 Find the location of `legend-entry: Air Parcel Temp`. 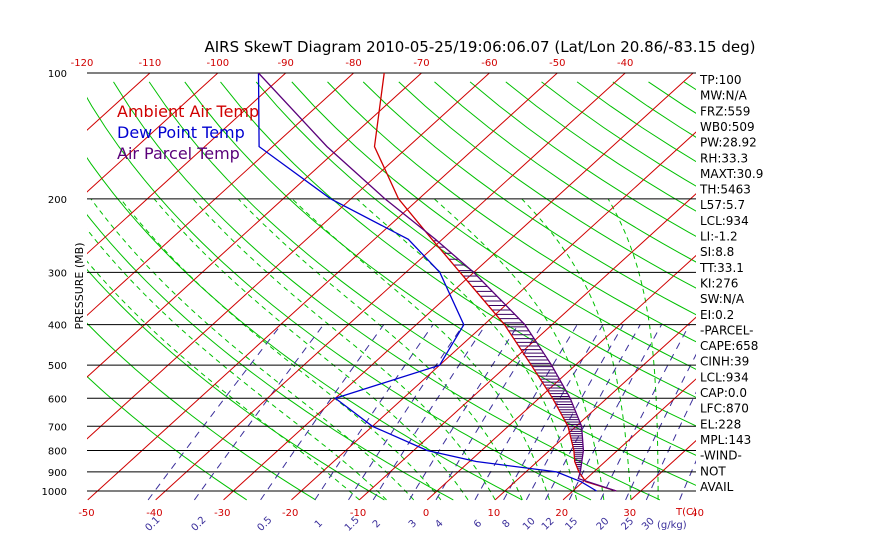

legend-entry: Air Parcel Temp is located at coordinates (178, 153).